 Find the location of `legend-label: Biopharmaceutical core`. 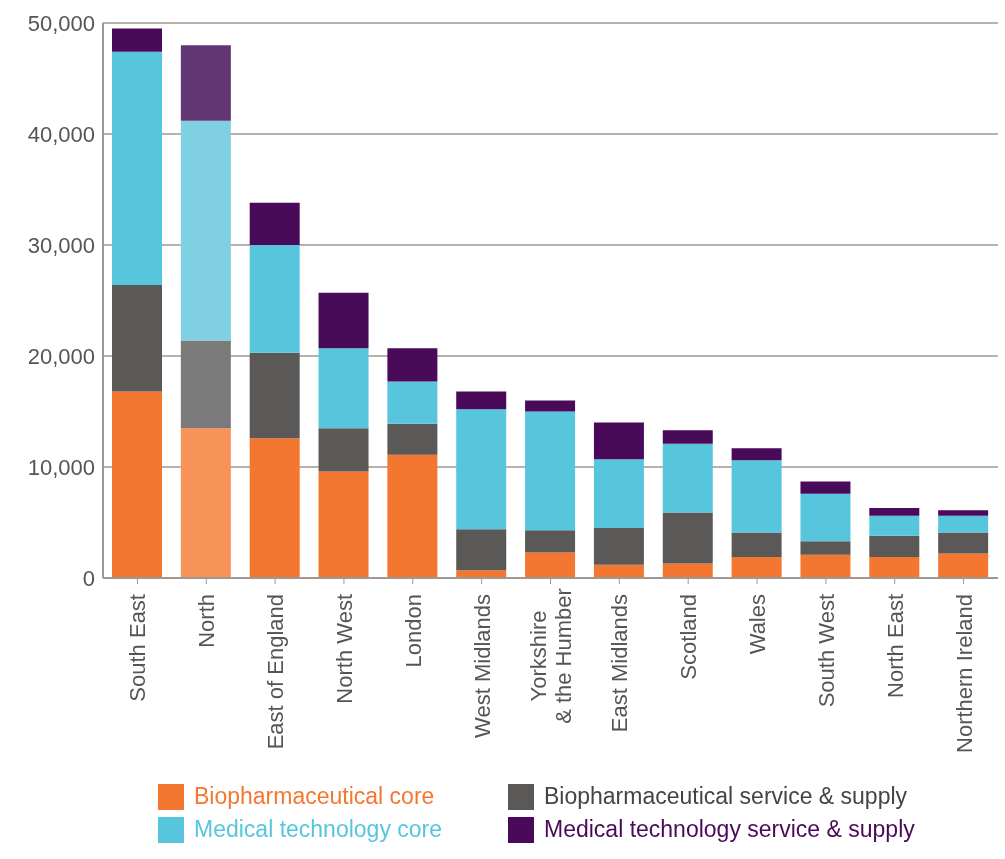

legend-label: Biopharmaceutical core is located at coordinates (314, 796).